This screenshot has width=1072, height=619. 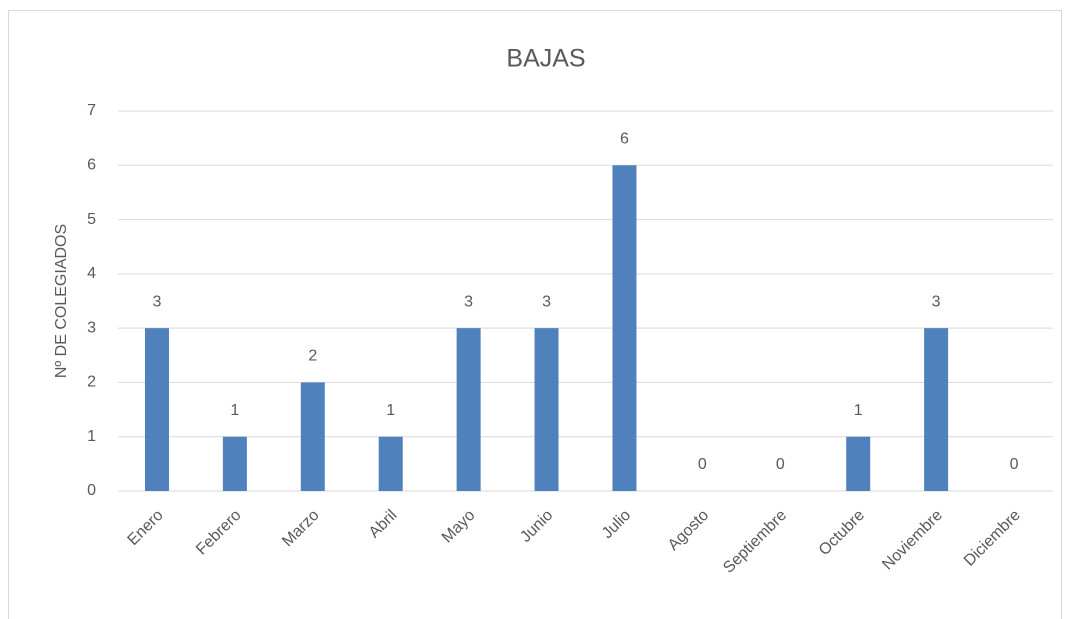 I want to click on y-tick-label: 1, so click(x=91, y=436).